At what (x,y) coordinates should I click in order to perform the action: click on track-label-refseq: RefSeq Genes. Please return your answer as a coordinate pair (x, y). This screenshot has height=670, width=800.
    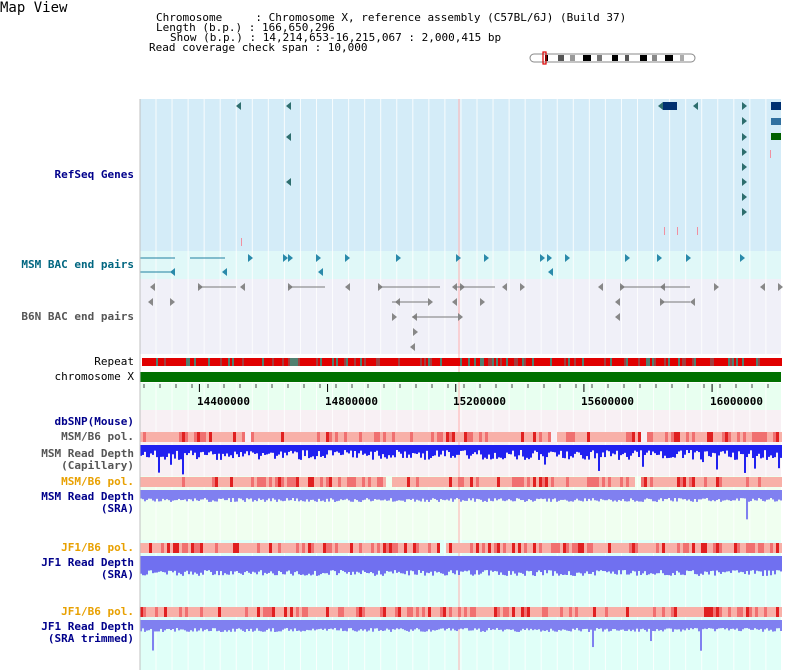
    Looking at the image, I should click on (94, 174).